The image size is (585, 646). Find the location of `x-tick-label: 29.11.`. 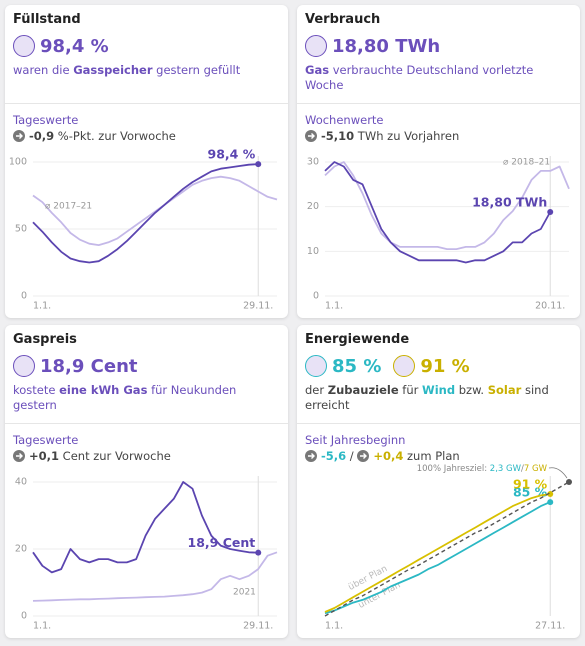

x-tick-label: 29.11. is located at coordinates (258, 306).